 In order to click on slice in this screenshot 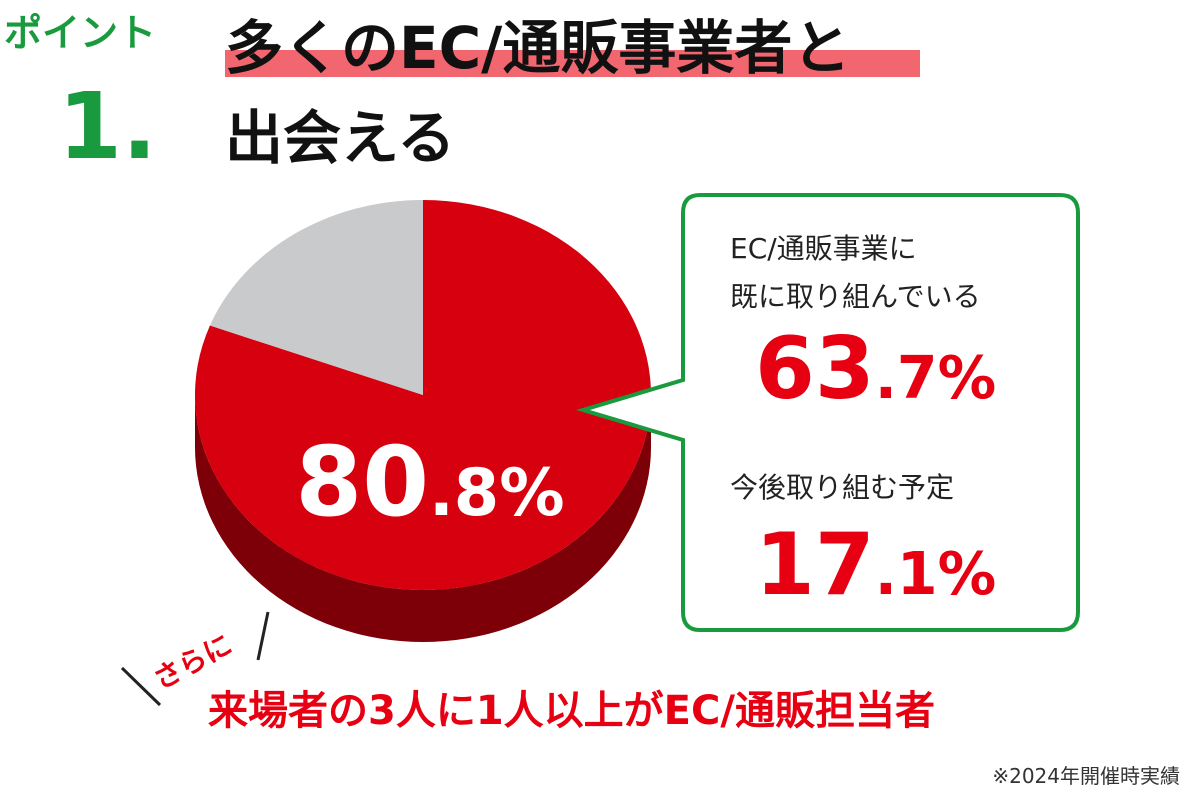, I will do `click(316, 297)`.